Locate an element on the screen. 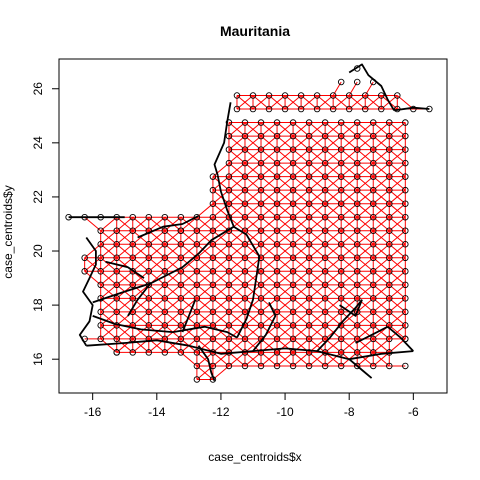 The width and height of the screenshot is (480, 480). x-tick-label: -6 is located at coordinates (413, 412).